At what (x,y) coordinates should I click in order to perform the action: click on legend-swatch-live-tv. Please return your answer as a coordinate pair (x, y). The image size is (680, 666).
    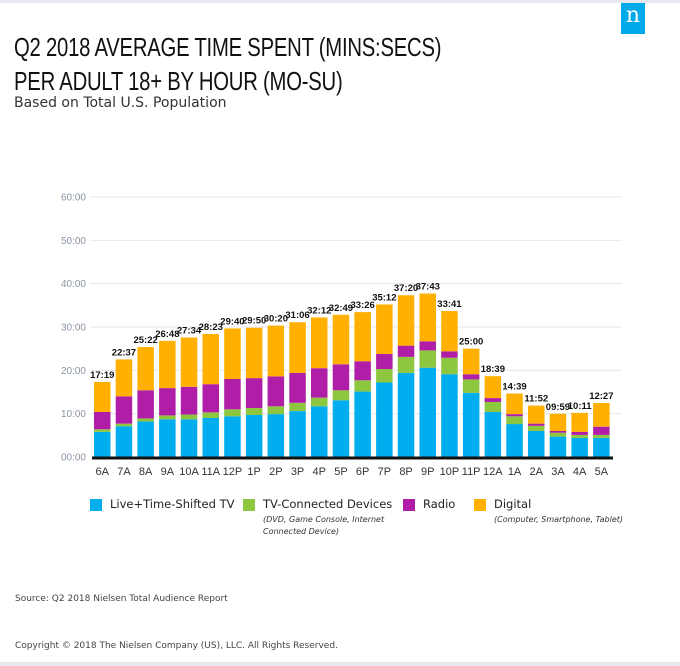
    Looking at the image, I should click on (96, 505).